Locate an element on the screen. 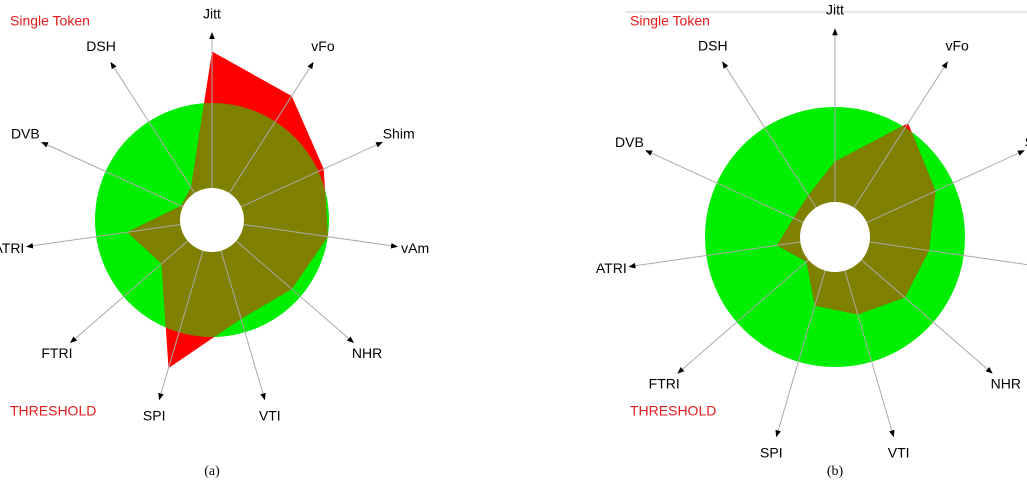 The image size is (1027, 486). caption: (a) is located at coordinates (212, 471).